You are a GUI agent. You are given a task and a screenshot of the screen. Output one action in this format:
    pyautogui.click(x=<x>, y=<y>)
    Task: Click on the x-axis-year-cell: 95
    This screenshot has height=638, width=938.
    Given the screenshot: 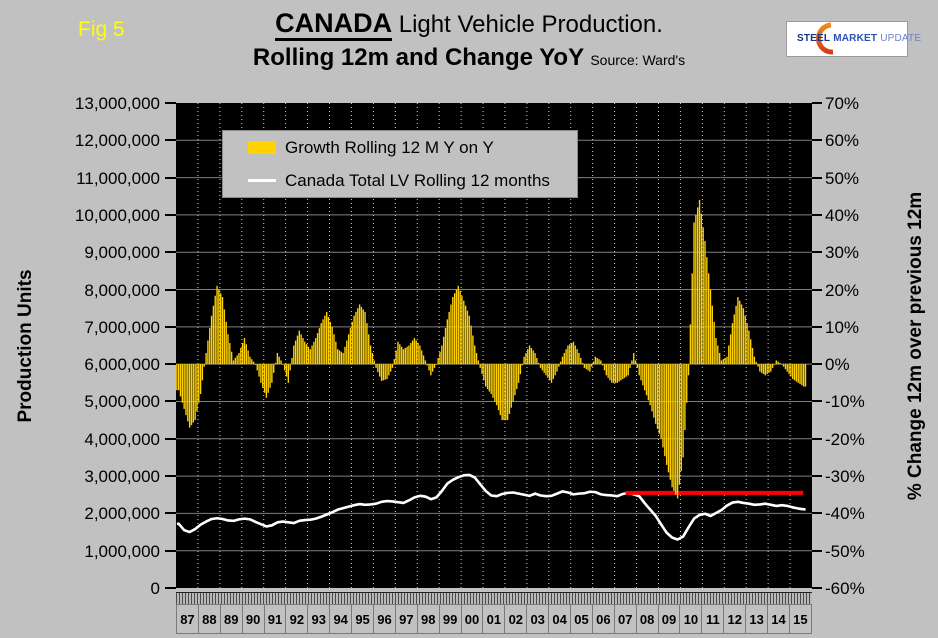 What is the action you would take?
    pyautogui.click(x=363, y=619)
    